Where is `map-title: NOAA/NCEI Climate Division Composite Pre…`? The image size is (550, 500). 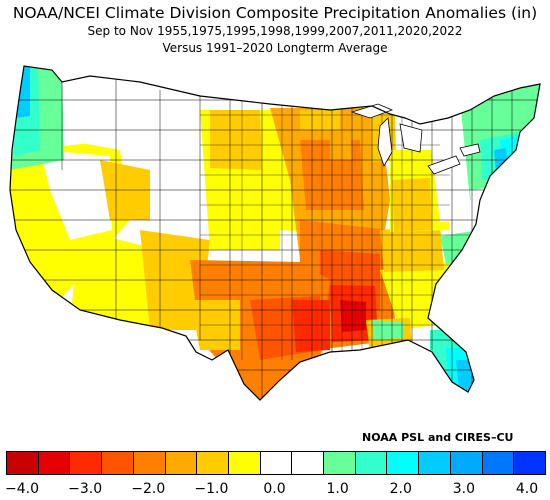 map-title: NOAA/NCEI Climate Division Composite Pre… is located at coordinates (275, 13).